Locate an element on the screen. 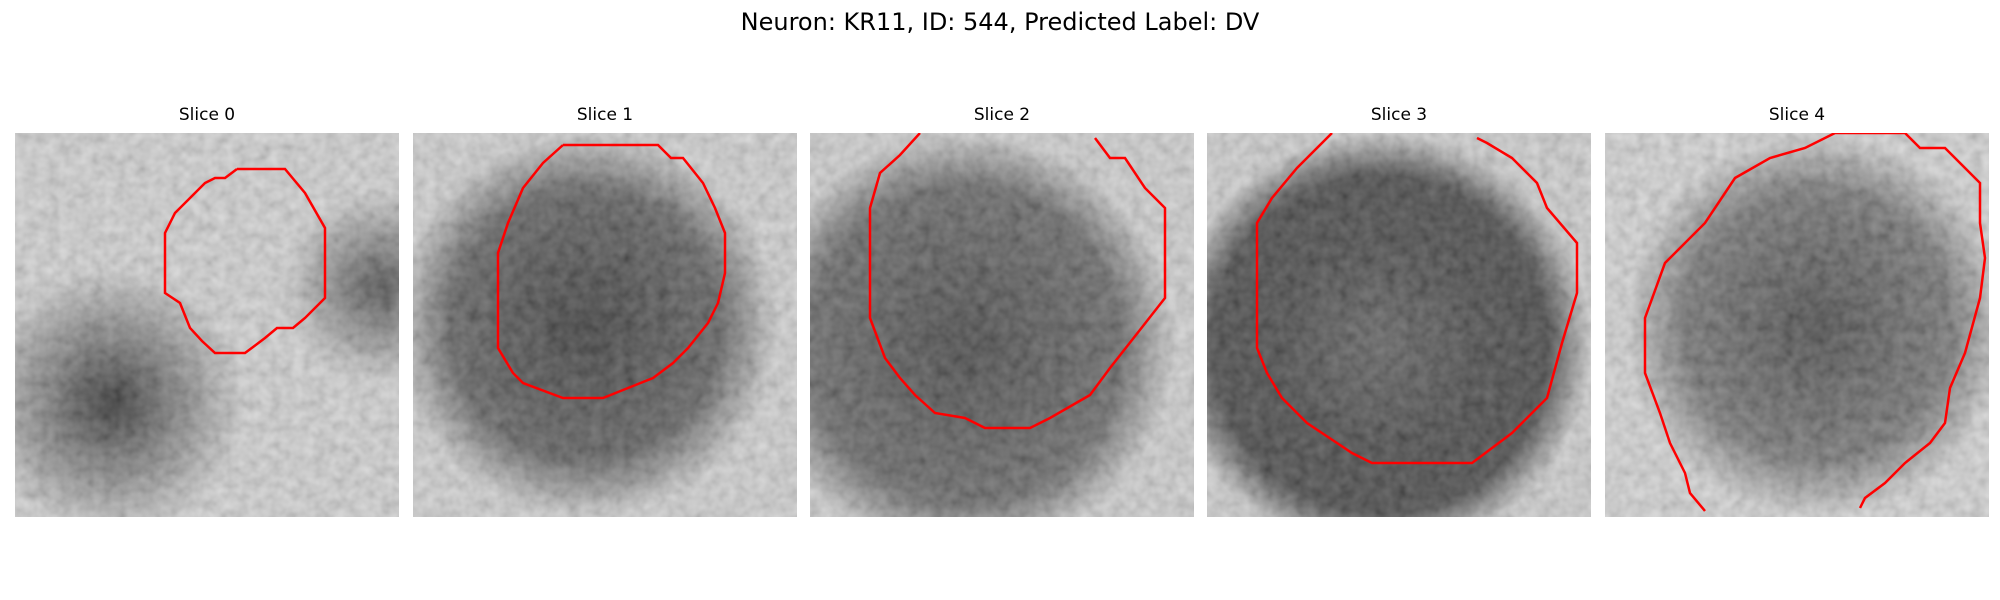 This screenshot has height=600, width=2000. slice-title-3: Slice 3 is located at coordinates (1399, 115).